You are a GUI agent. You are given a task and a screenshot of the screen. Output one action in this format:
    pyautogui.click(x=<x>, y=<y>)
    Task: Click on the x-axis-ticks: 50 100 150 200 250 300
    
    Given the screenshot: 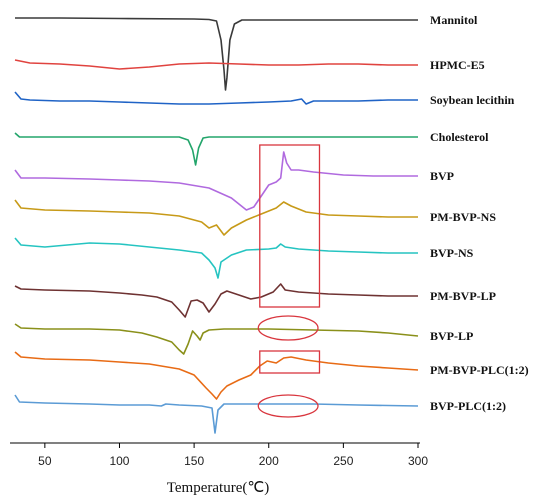 What is the action you would take?
    pyautogui.click(x=233, y=455)
    